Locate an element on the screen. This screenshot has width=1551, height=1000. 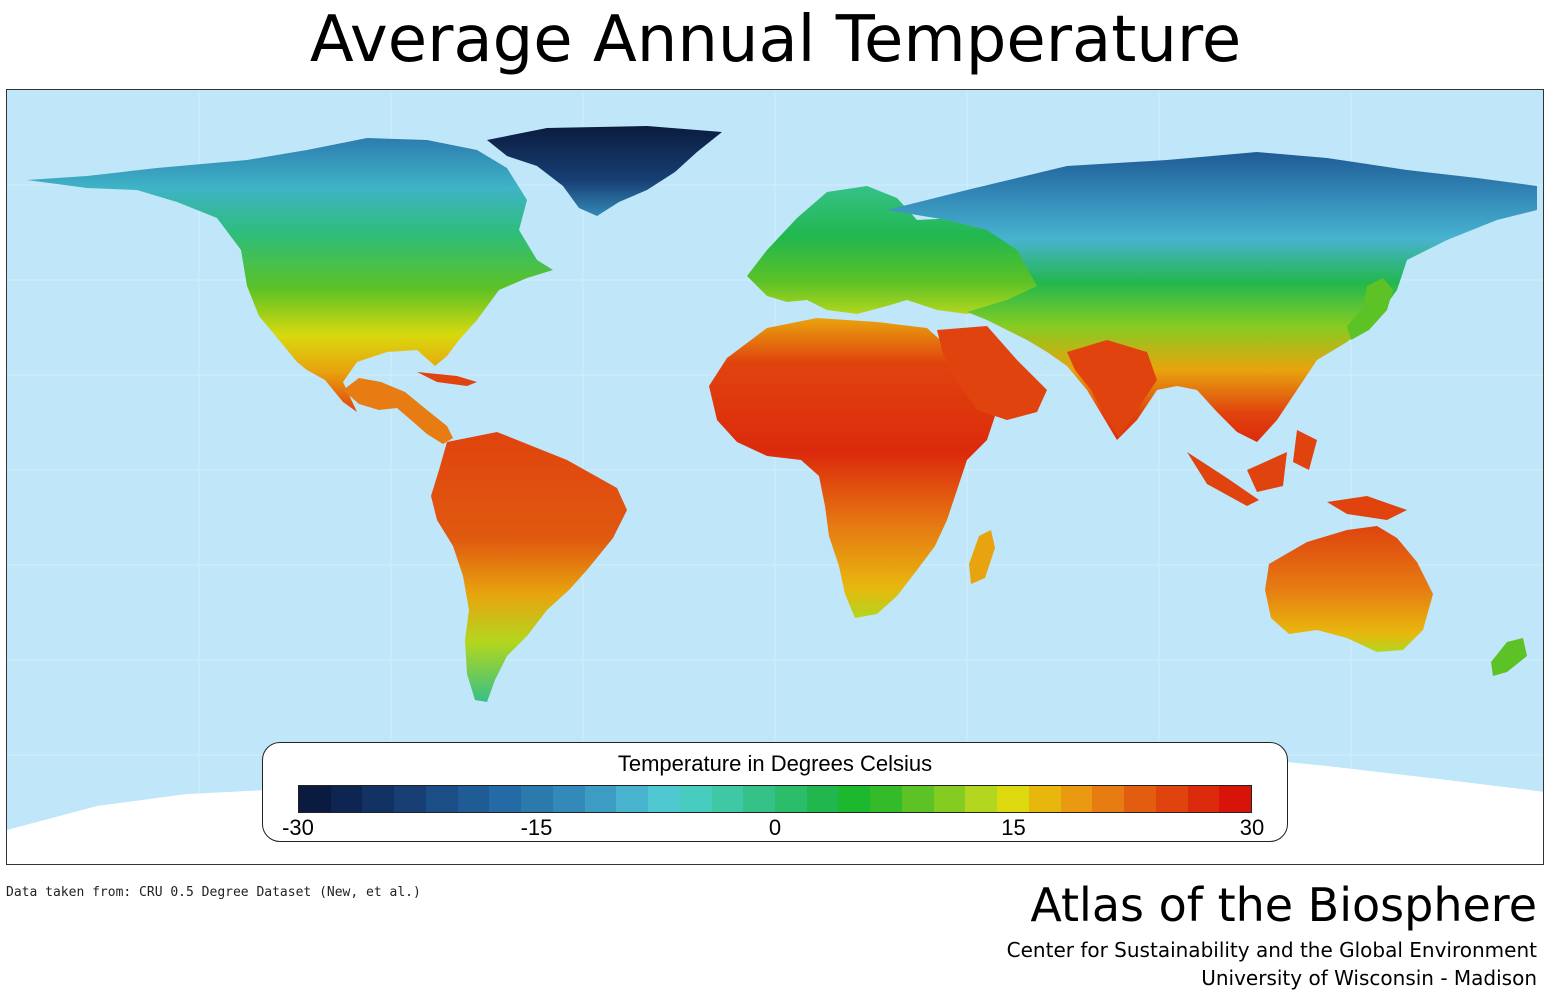
legend-title: Temperature in Degrees Celsius is located at coordinates (775, 763).